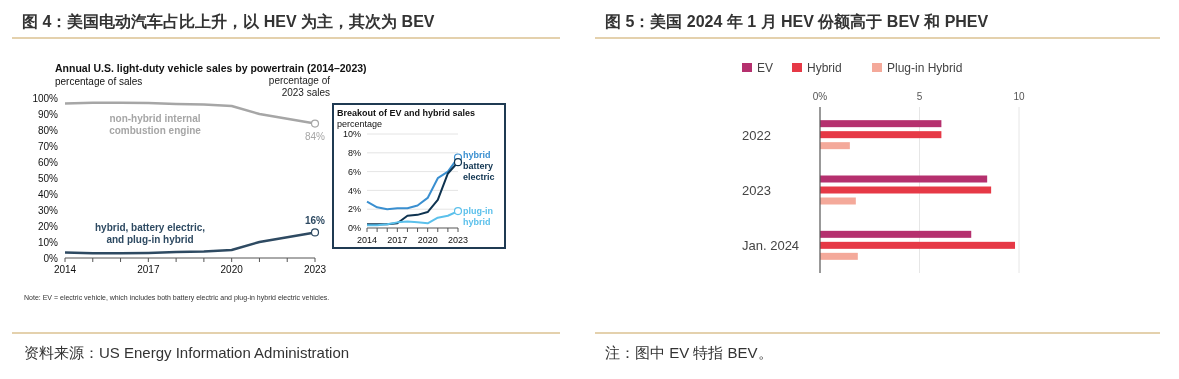 This screenshot has height=379, width=1179. Describe the element at coordinates (48, 178) in the screenshot. I see `y-tick-label: 50%` at that location.